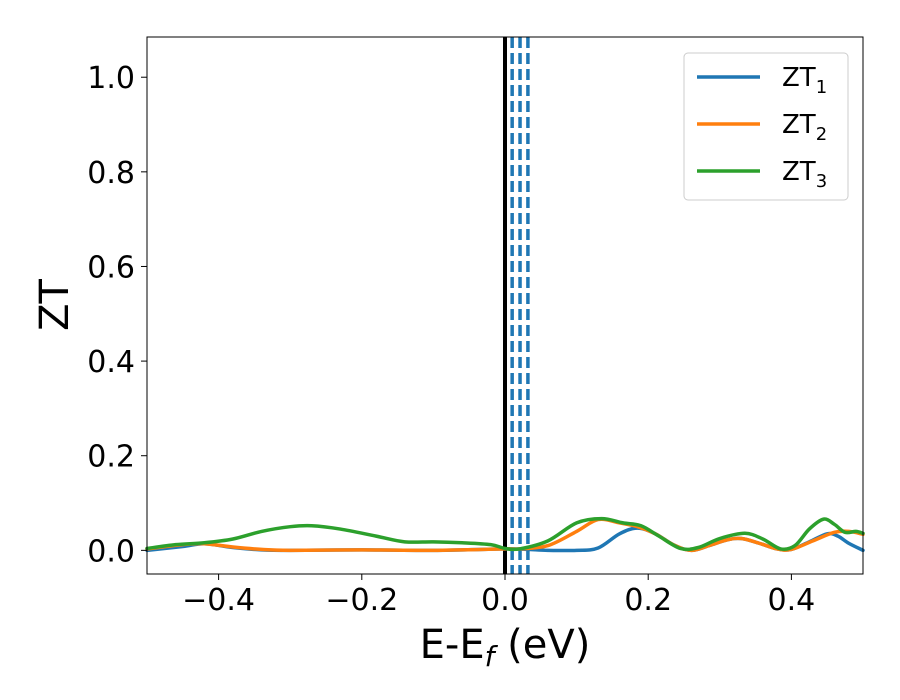 The width and height of the screenshot is (900, 700). What do you see at coordinates (361, 600) in the screenshot?
I see `x-tick-label: −0.2` at bounding box center [361, 600].